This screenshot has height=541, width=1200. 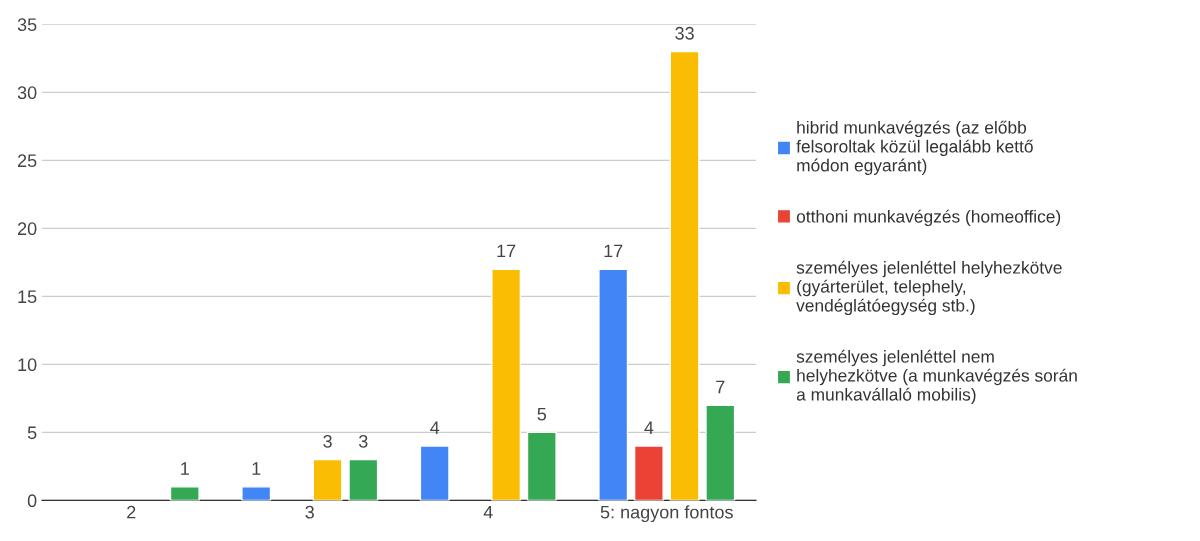 What do you see at coordinates (936, 377) in the screenshot?
I see `legend-label: személyes jelenléttel nem helyhezkötve (a munkavégzés során a munkavállaló mobilis)` at bounding box center [936, 377].